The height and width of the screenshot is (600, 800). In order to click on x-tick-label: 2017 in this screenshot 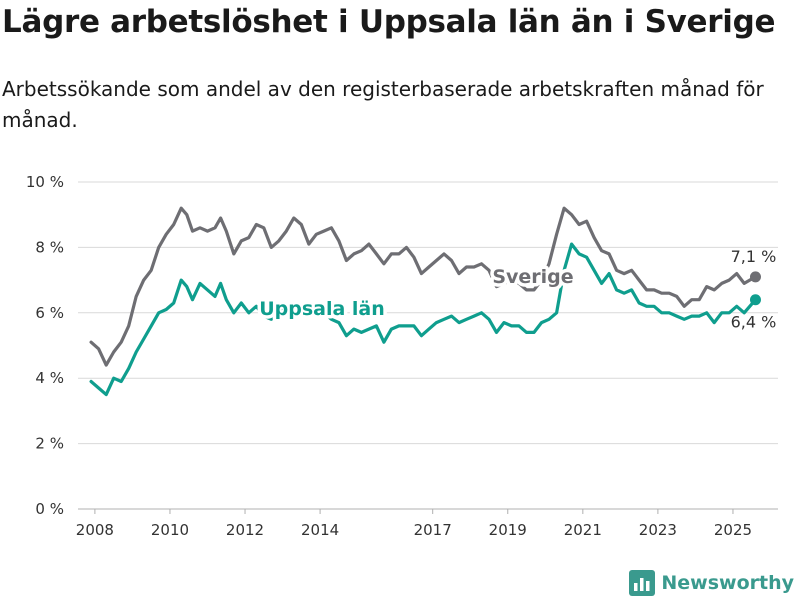, I will do `click(433, 530)`.